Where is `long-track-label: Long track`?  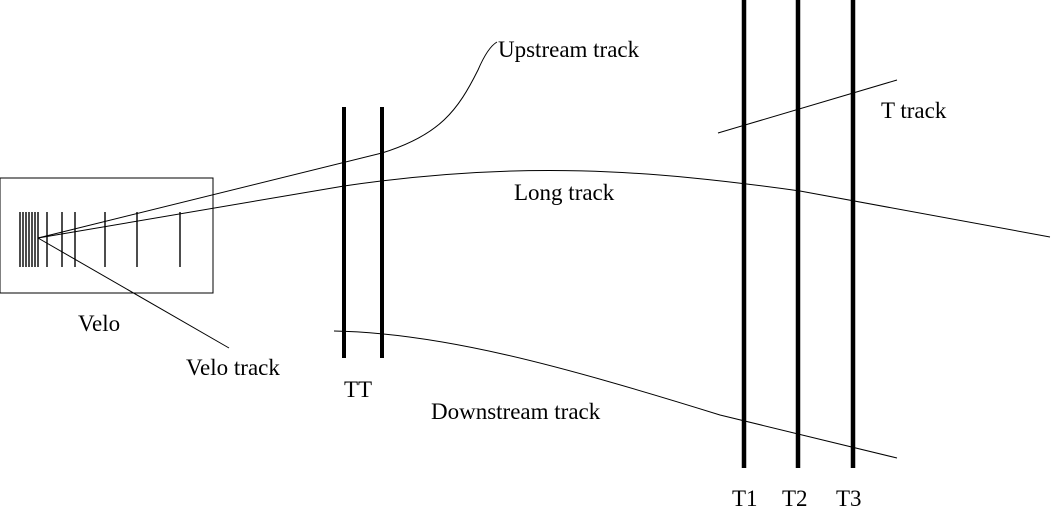
long-track-label: Long track is located at coordinates (564, 192).